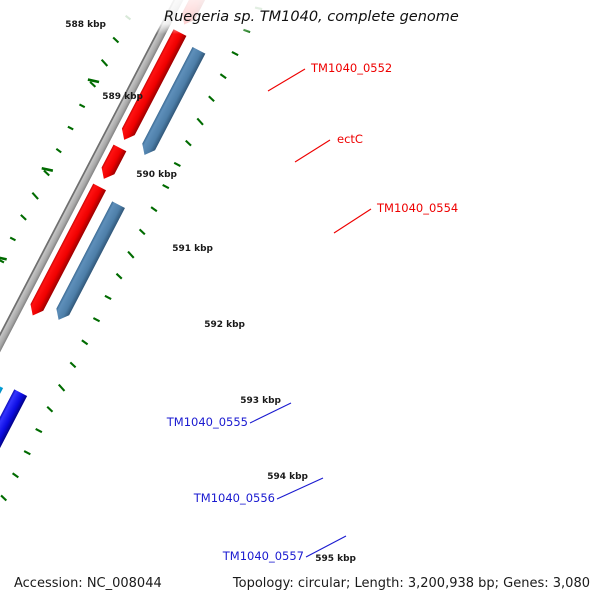 This screenshot has height=600, width=600. I want to click on feature-label-text-ectc: ectC, so click(350, 139).